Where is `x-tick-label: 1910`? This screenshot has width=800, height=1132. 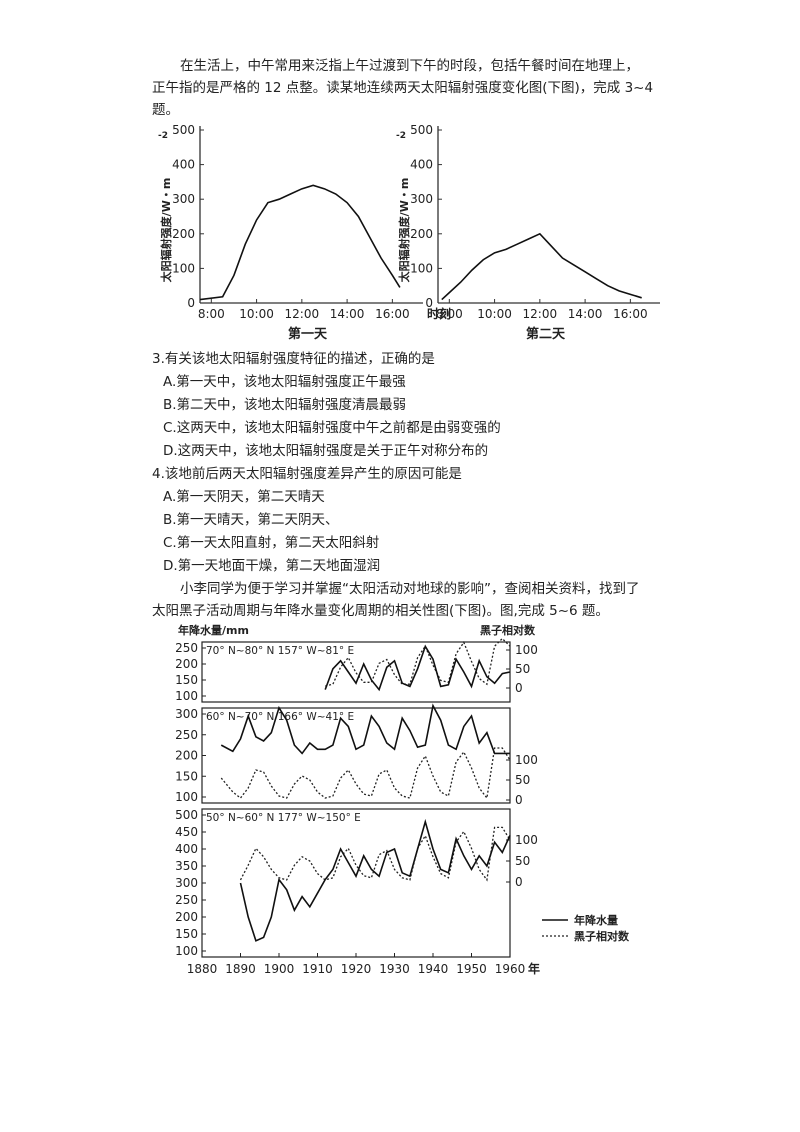
x-tick-label: 1910 is located at coordinates (317, 969).